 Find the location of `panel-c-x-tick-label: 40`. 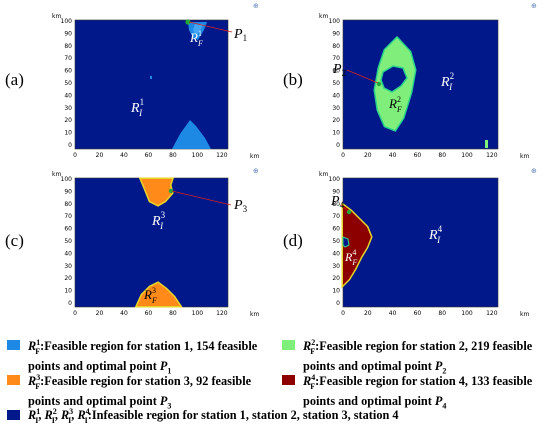

panel-c-x-tick-label: 40 is located at coordinates (124, 313).